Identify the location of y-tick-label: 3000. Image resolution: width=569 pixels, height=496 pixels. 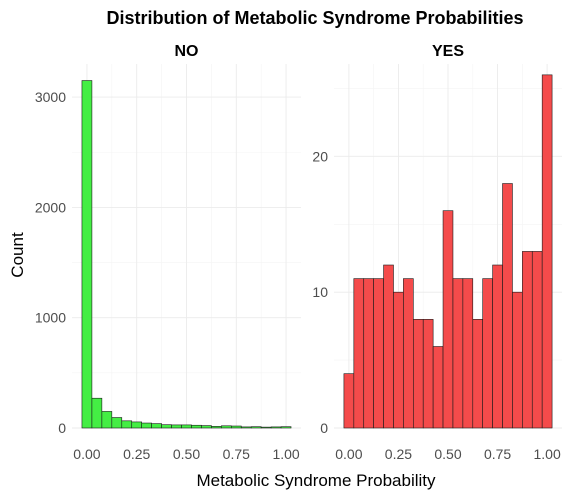
(50, 97).